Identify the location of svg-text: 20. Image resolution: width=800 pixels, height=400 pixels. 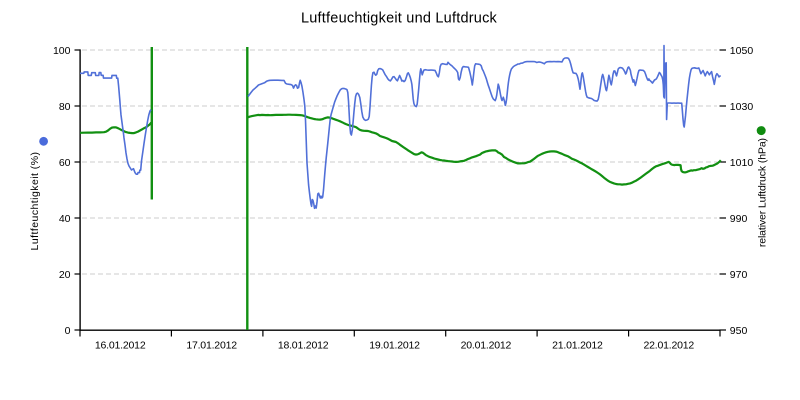
(65, 275).